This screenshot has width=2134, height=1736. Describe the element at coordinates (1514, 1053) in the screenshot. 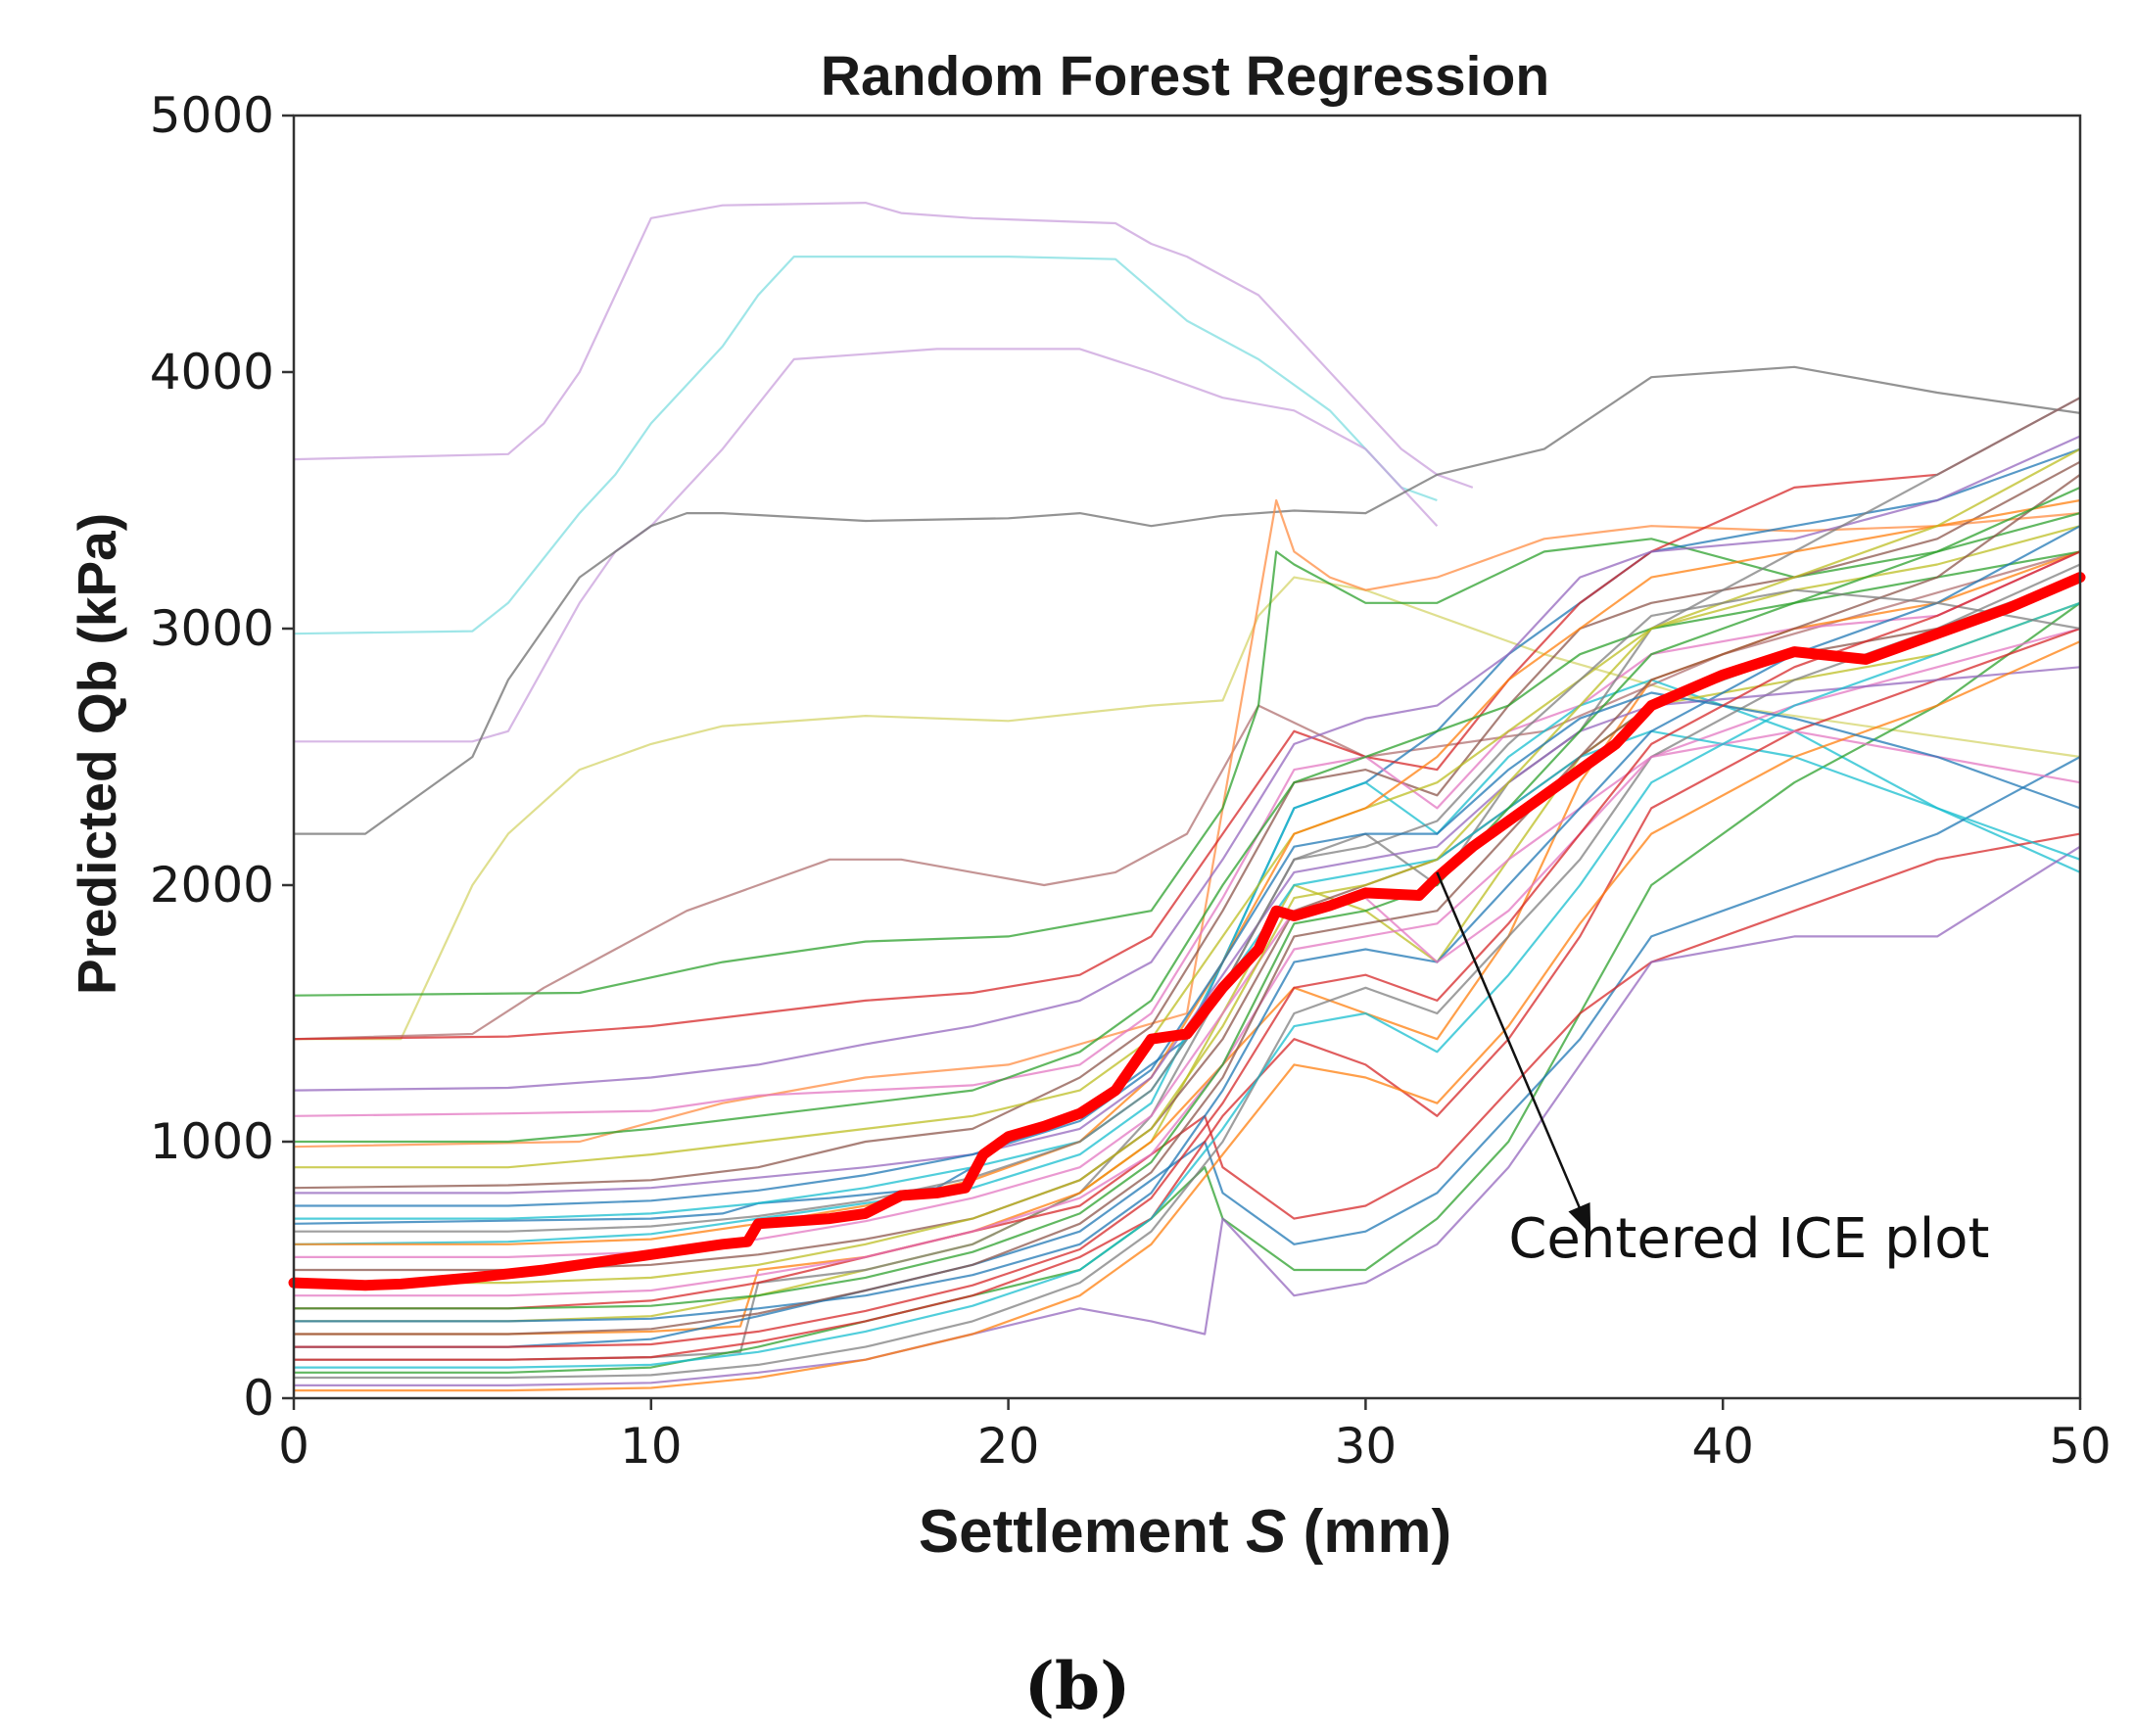

I see `annotation-arrow` at that location.